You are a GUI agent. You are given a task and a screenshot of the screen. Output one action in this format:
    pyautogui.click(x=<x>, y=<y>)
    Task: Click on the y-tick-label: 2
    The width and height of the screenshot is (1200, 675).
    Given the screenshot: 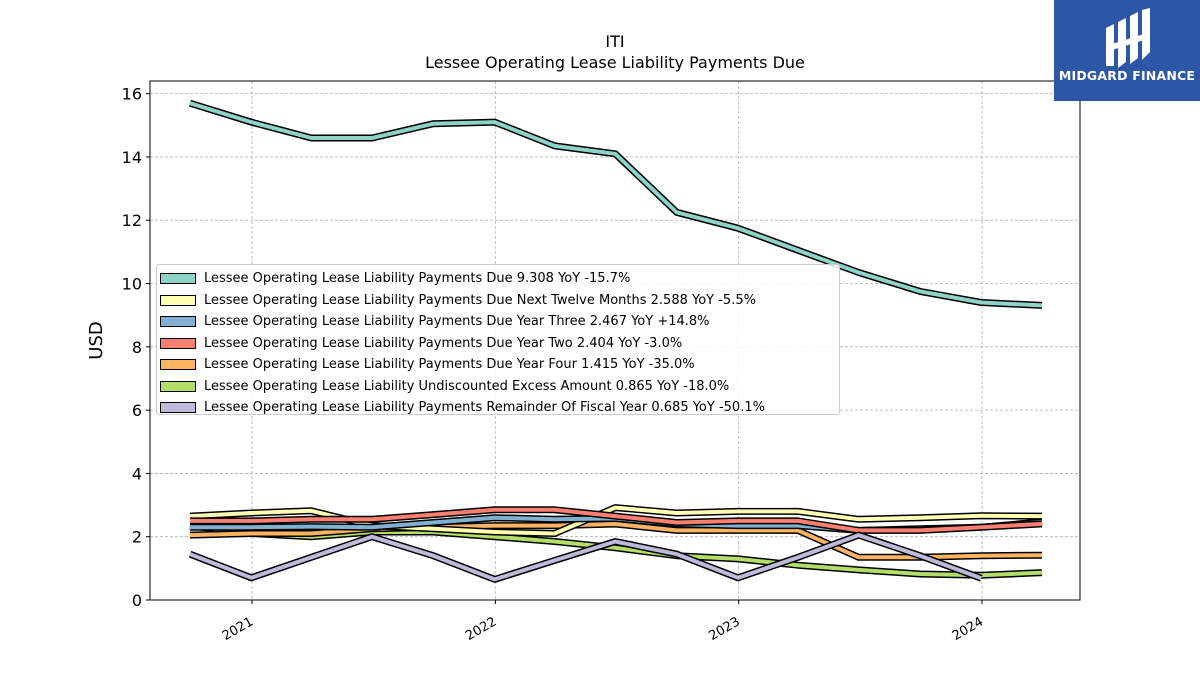 What is the action you would take?
    pyautogui.click(x=137, y=537)
    